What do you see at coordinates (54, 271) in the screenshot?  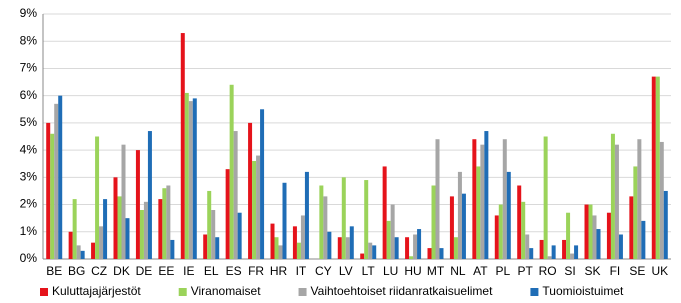 I see `x-tick-label: BE` at bounding box center [54, 271].